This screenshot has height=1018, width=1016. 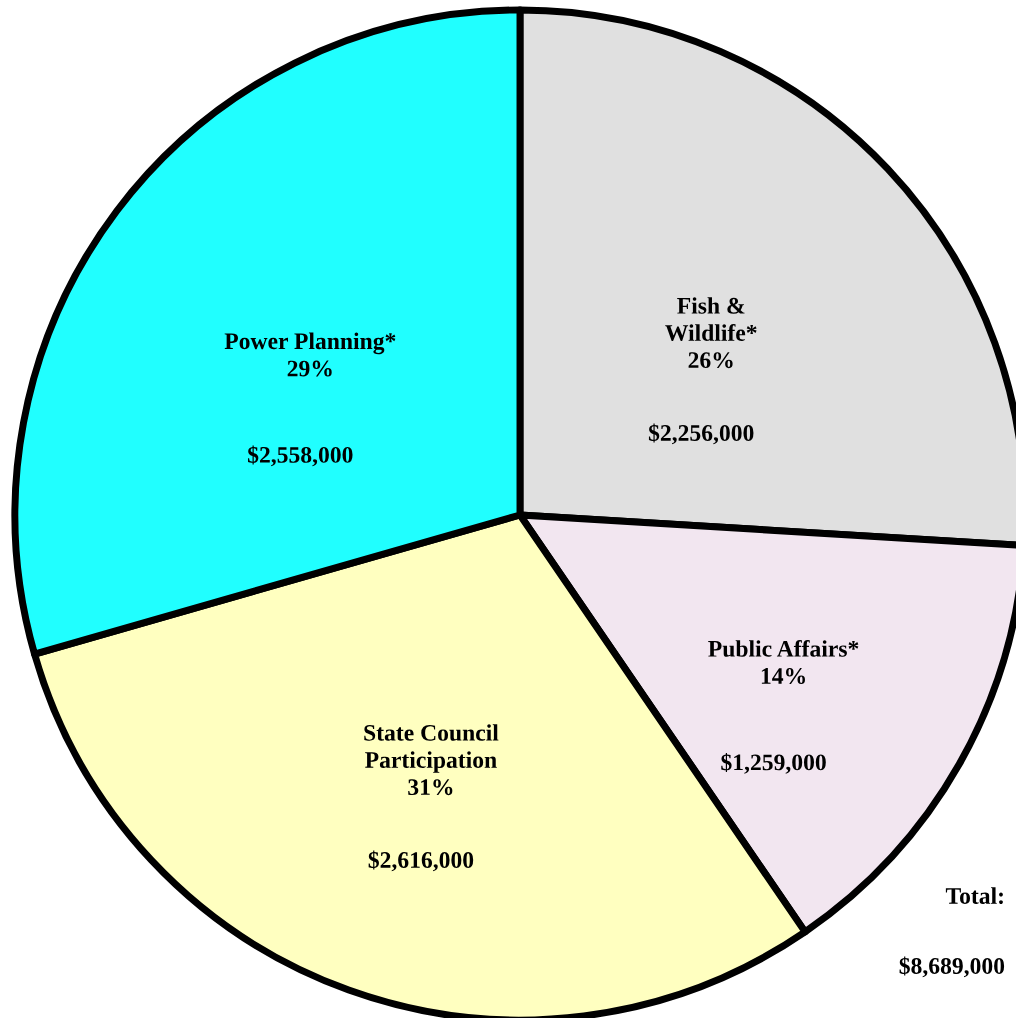 I want to click on data-label: $2,616,000, so click(x=421, y=861).